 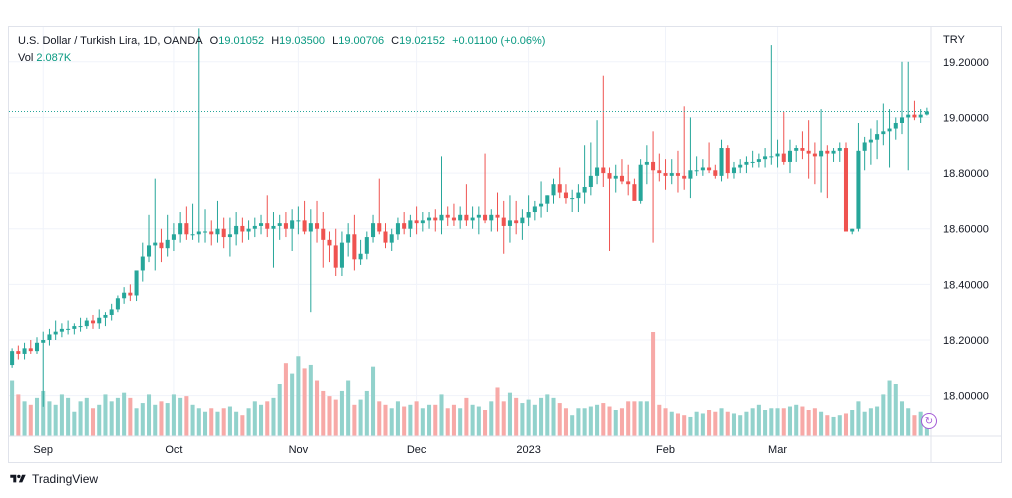 What do you see at coordinates (422, 41) in the screenshot?
I see `close-value: 19.02152` at bounding box center [422, 41].